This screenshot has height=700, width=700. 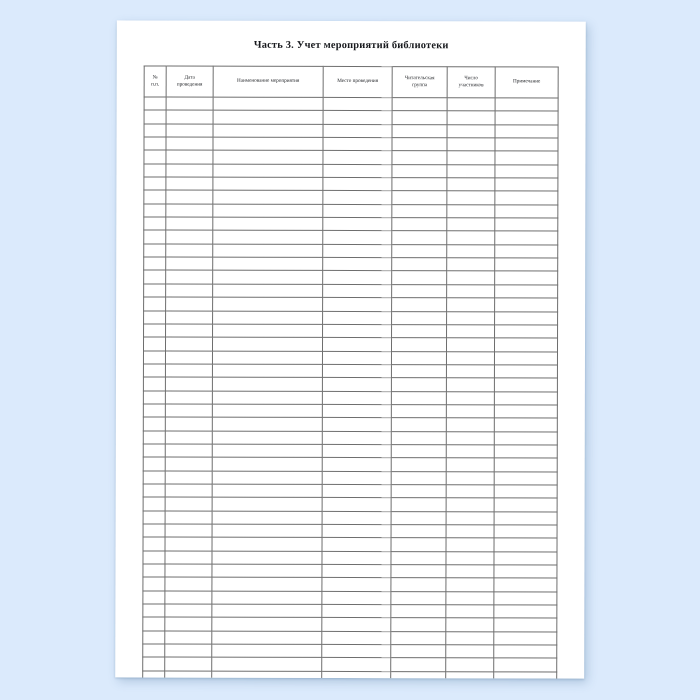 What do you see at coordinates (358, 82) in the screenshot?
I see `column-header-place: Место проведения` at bounding box center [358, 82].